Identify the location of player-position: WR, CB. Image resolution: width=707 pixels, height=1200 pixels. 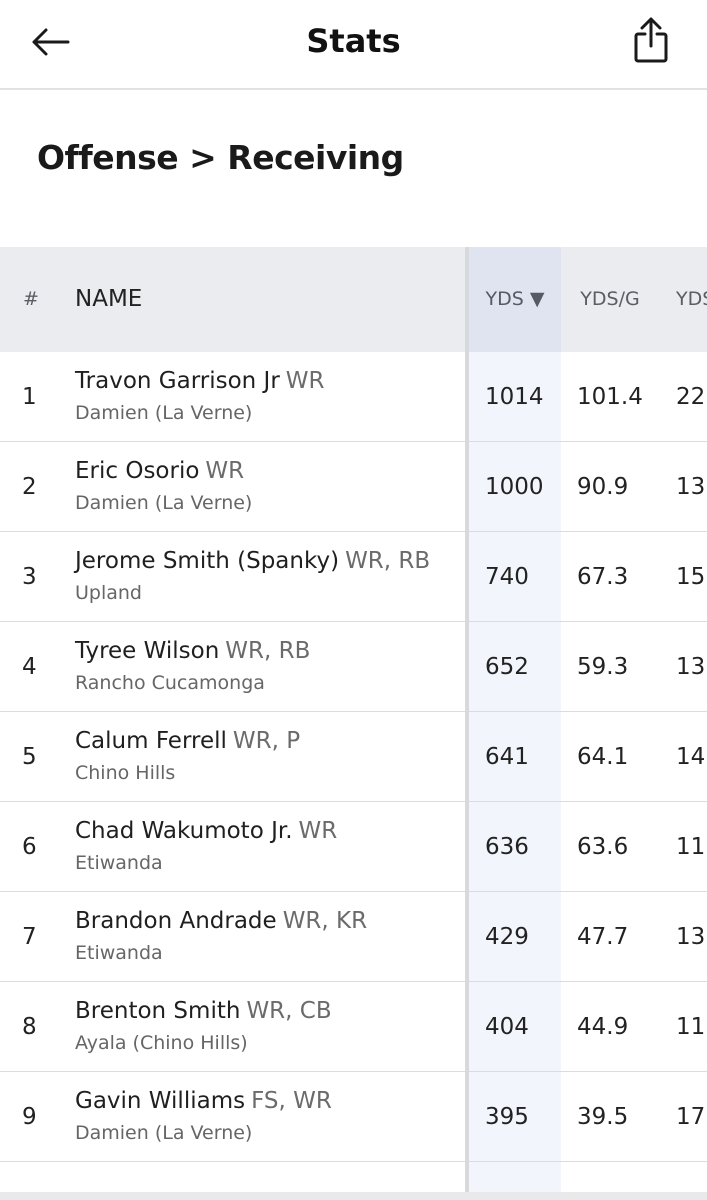
(289, 1011).